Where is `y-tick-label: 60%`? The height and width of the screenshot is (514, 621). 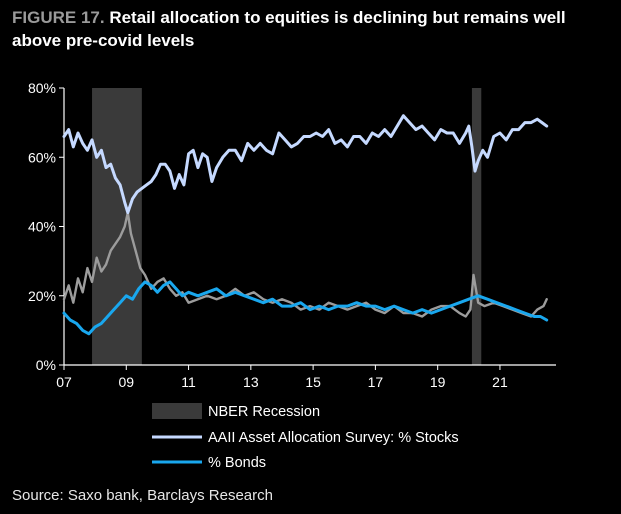 y-tick-label: 60% is located at coordinates (42, 157).